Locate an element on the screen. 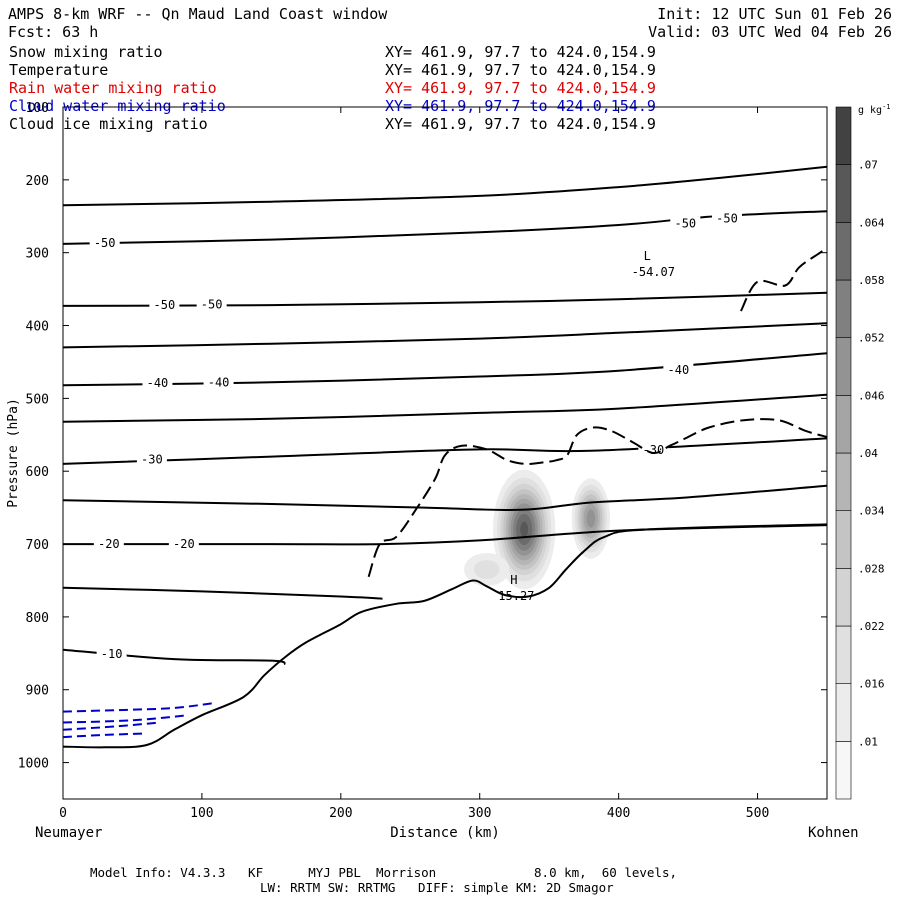 The image size is (900, 900). cloud-water-contours is located at coordinates (139, 720).